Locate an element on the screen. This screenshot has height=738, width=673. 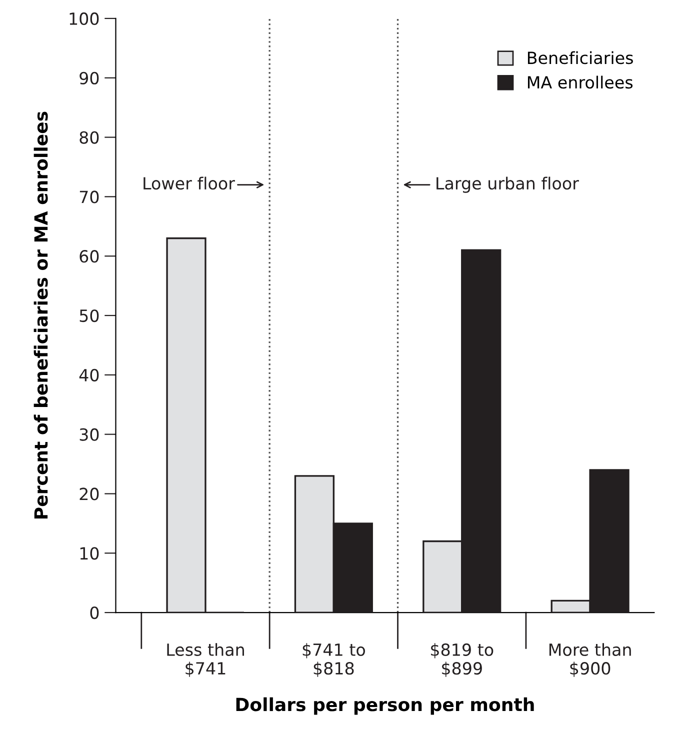
y-tick-label: 80 is located at coordinates (89, 137).